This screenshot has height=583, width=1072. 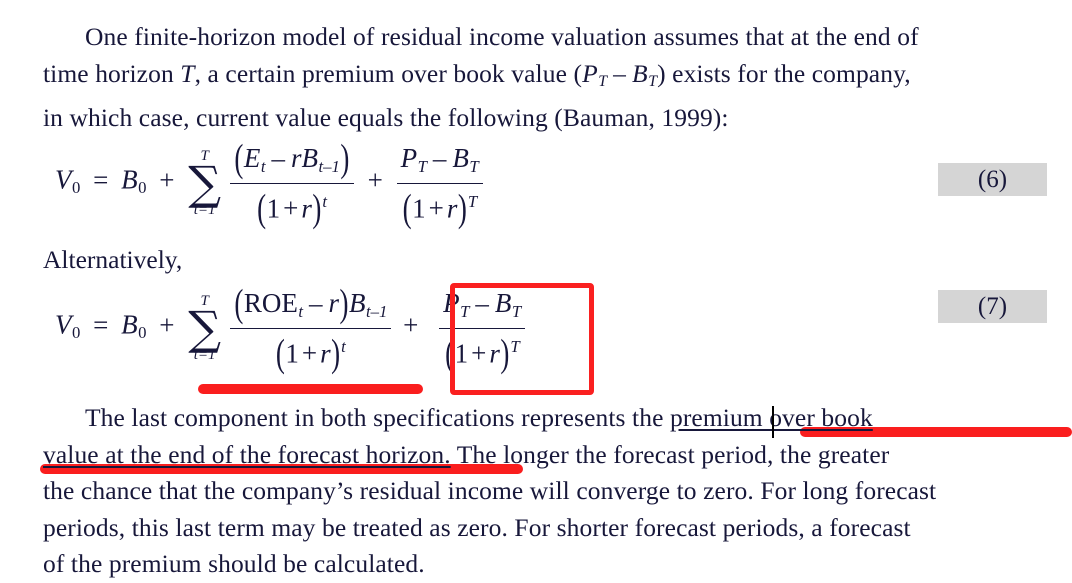 I want to click on paragraph-closing-line-5: of the premium should be calculated., so click(x=537, y=564).